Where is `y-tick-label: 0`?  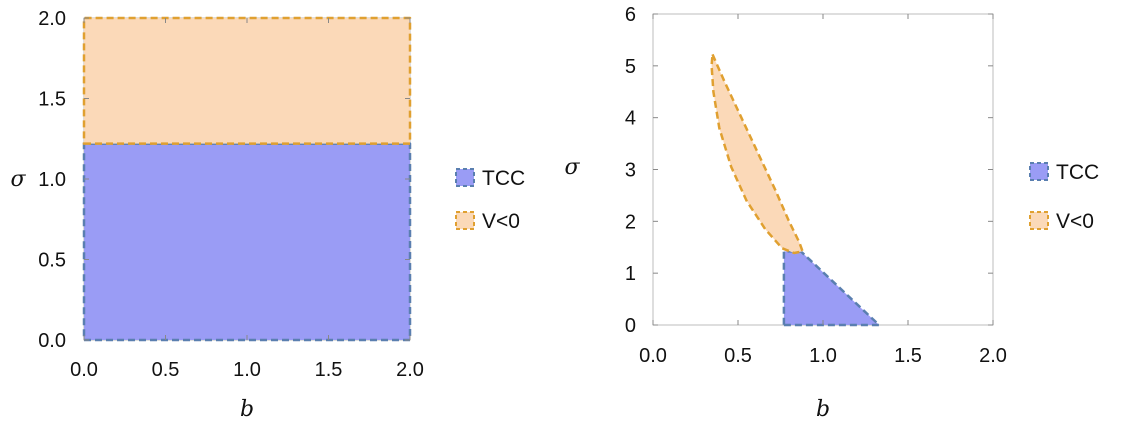
y-tick-label: 0 is located at coordinates (630, 326).